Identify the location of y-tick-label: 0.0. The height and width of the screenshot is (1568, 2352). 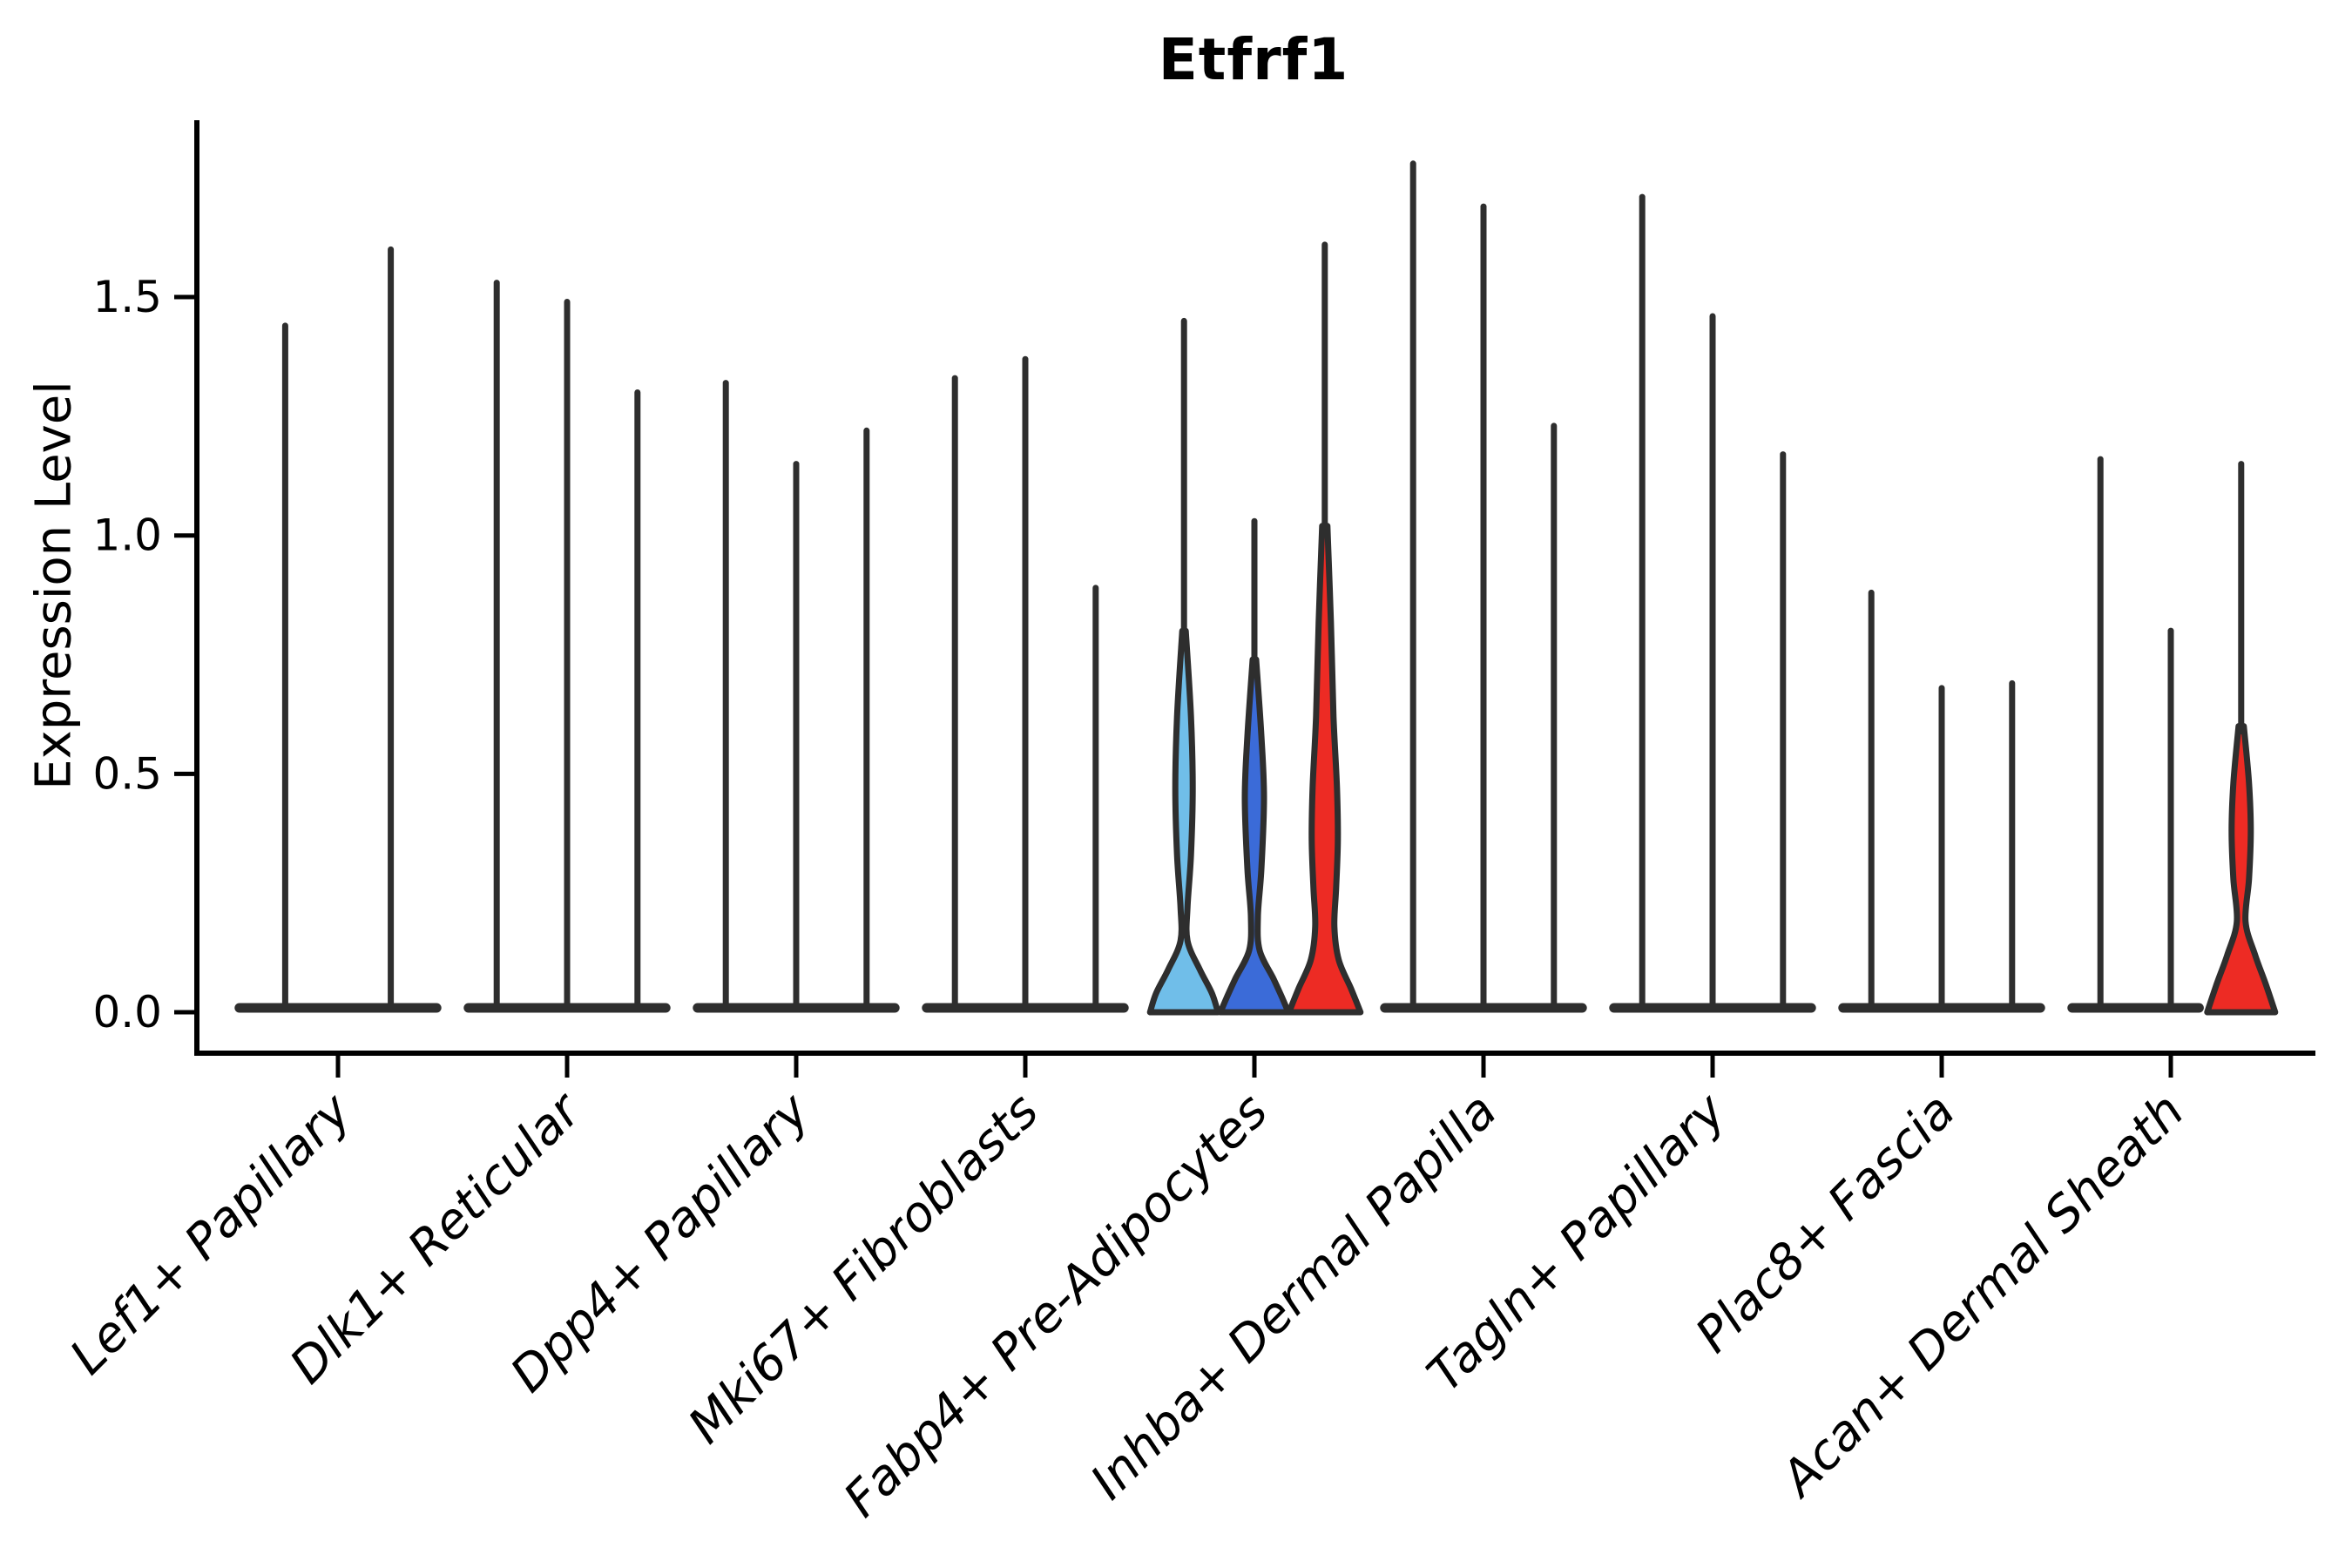
(127, 1012).